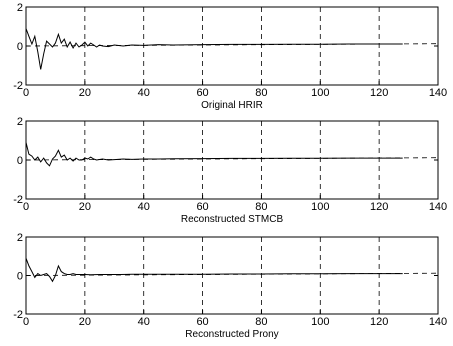 This screenshot has width=453, height=346. What do you see at coordinates (232, 105) in the screenshot?
I see `subplot-xlabel: Original HRIR` at bounding box center [232, 105].